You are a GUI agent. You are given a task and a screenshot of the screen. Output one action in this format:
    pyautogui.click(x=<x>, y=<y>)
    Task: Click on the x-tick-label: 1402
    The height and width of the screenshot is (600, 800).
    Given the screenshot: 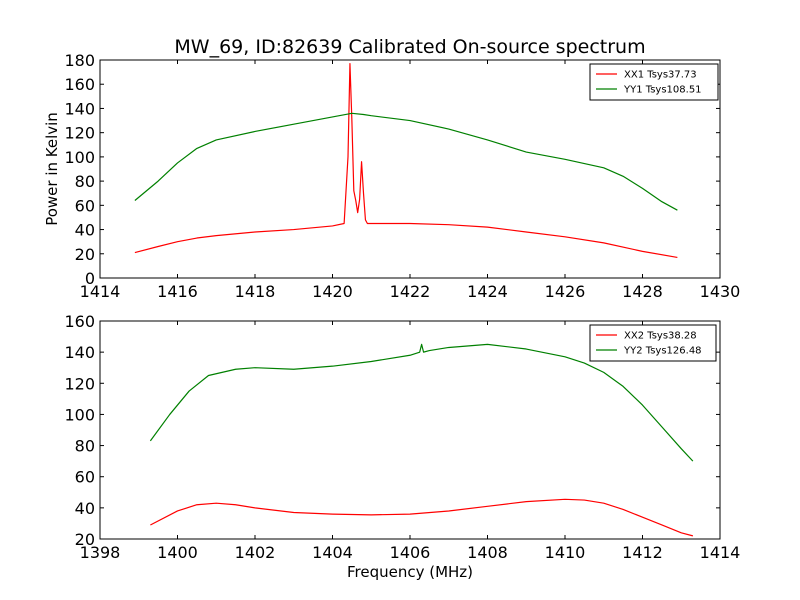 What is the action you would take?
    pyautogui.click(x=255, y=552)
    